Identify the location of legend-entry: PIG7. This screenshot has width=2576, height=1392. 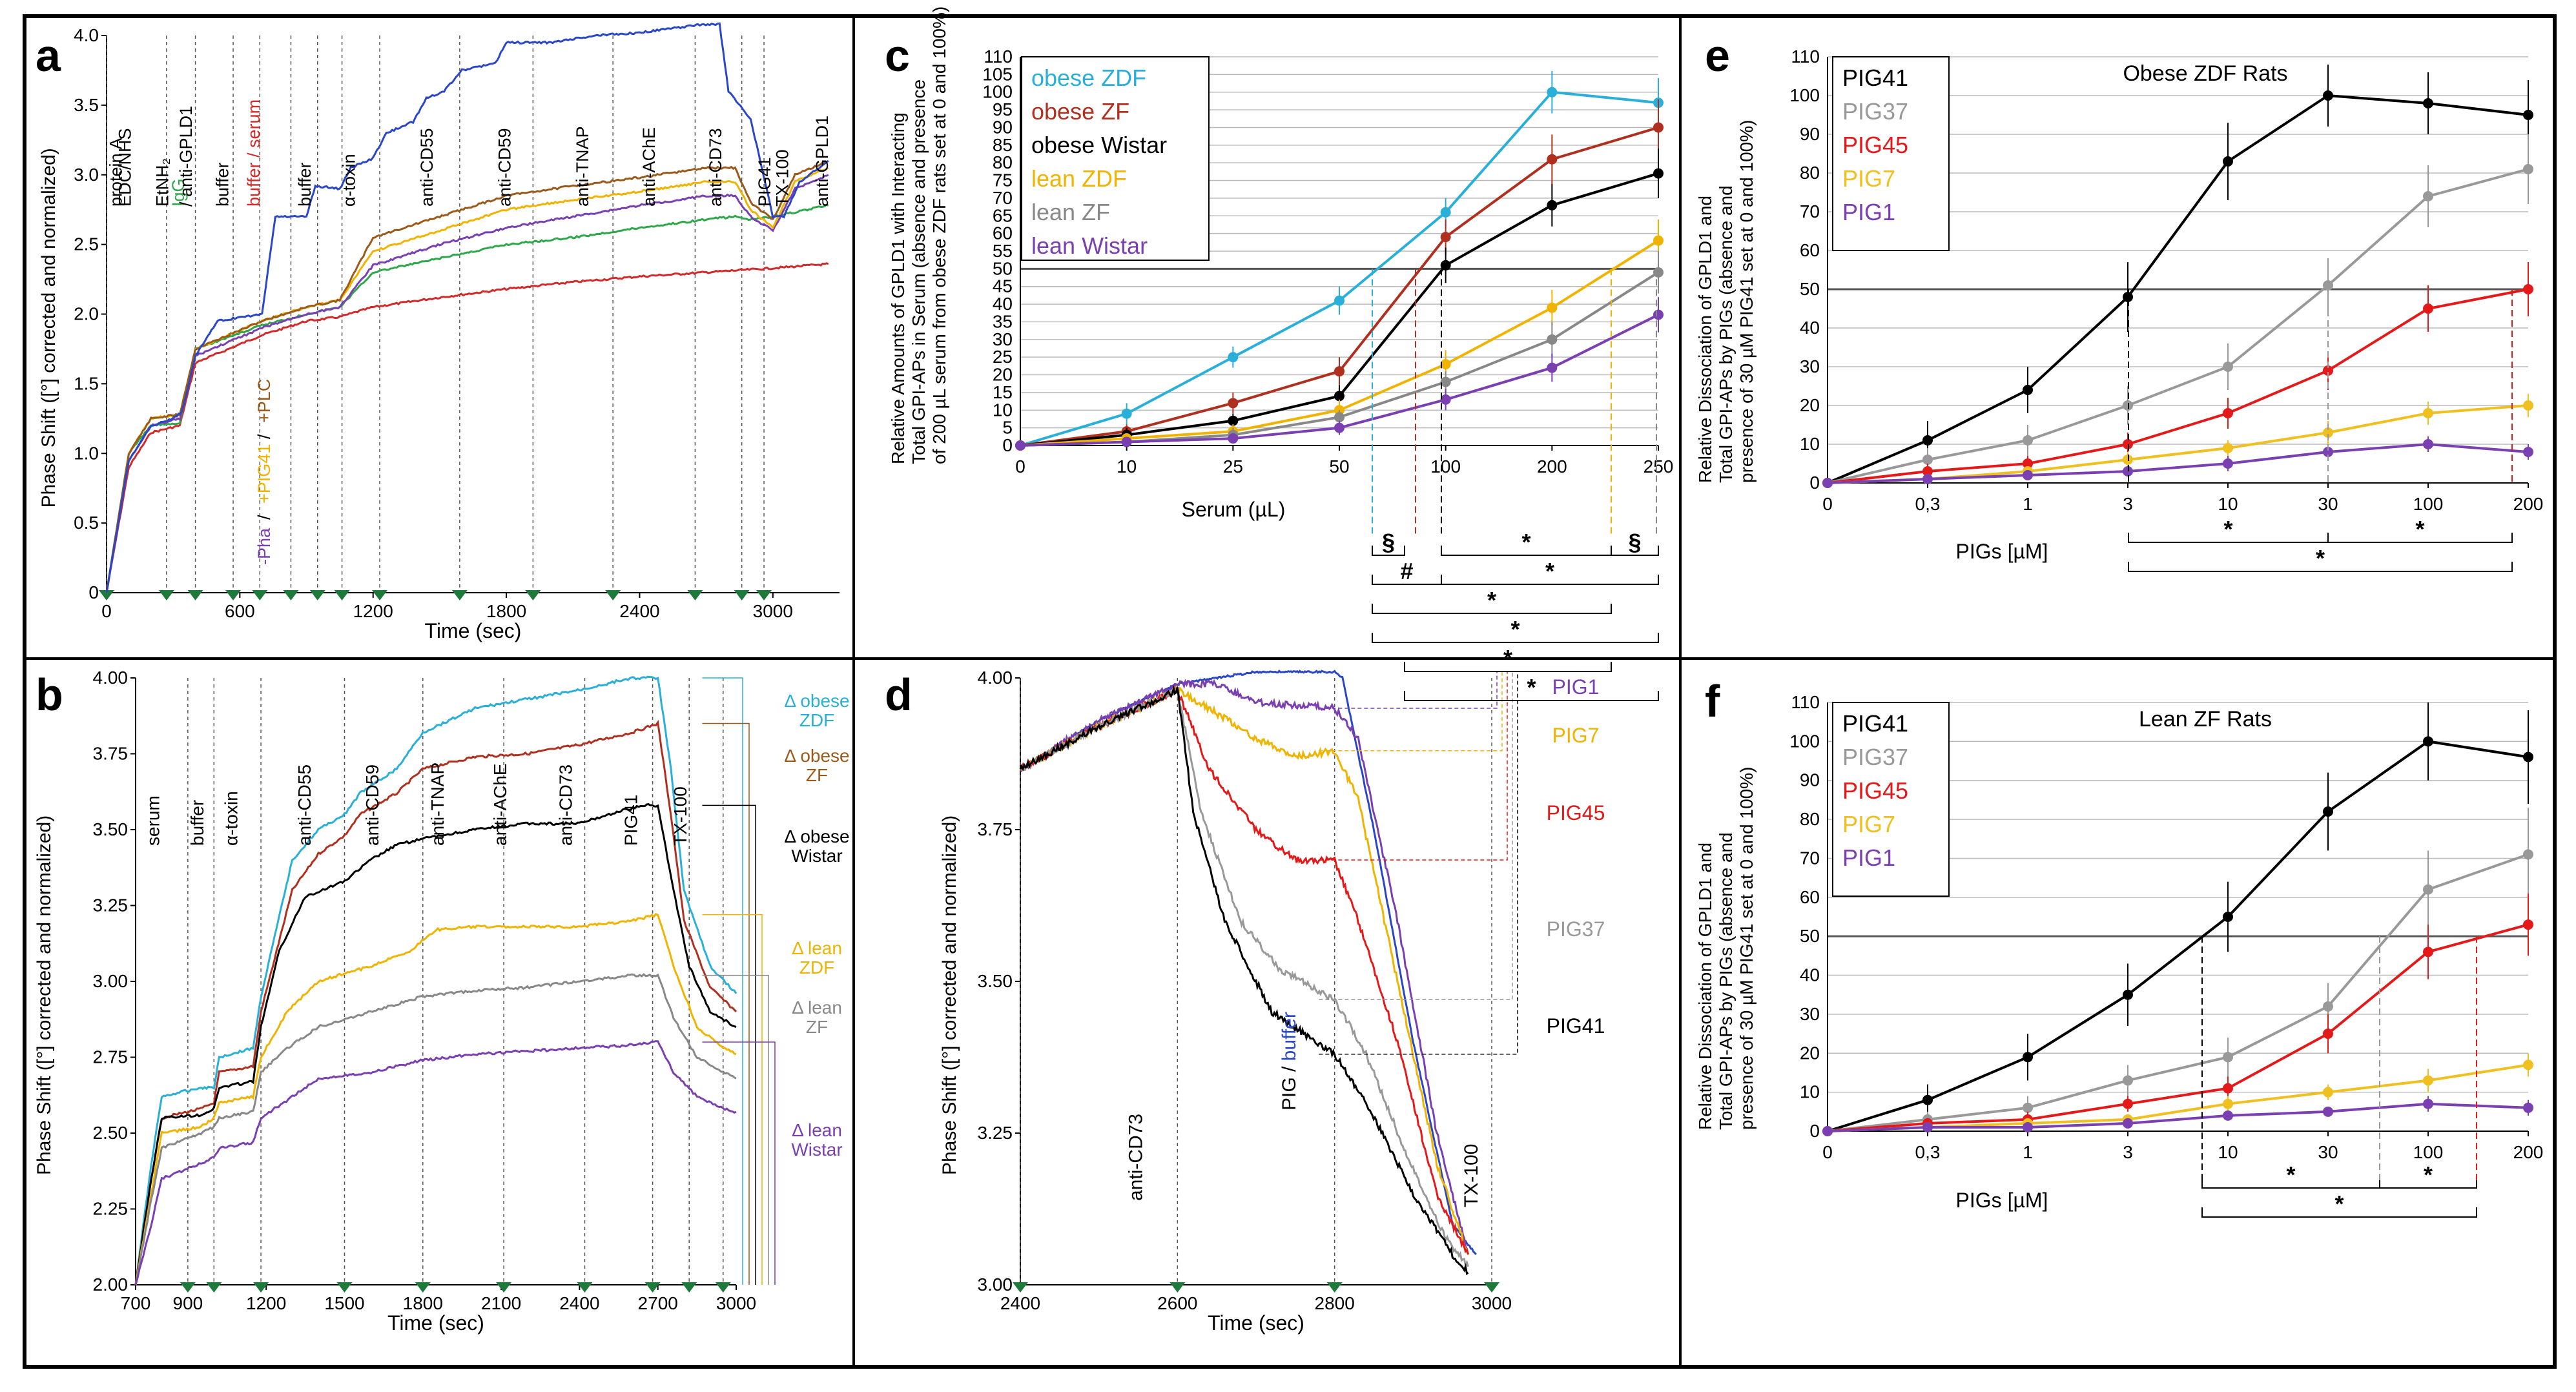
(1868, 179).